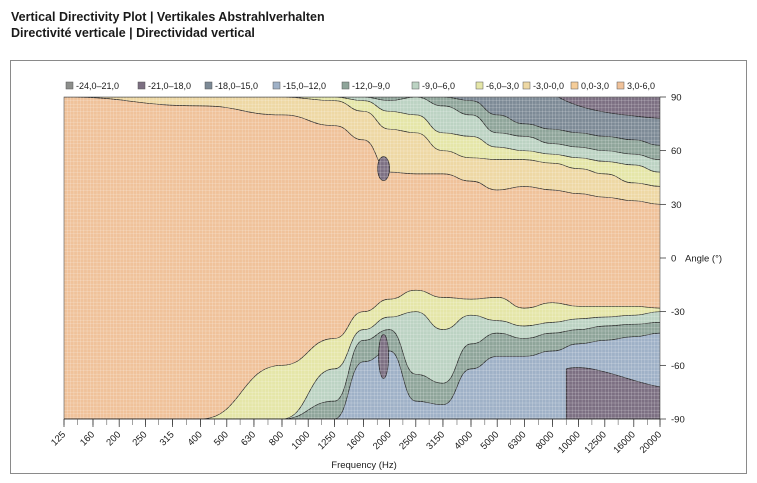  Describe the element at coordinates (97, 86) in the screenshot. I see `legend-label: -24,0–21,0` at that location.